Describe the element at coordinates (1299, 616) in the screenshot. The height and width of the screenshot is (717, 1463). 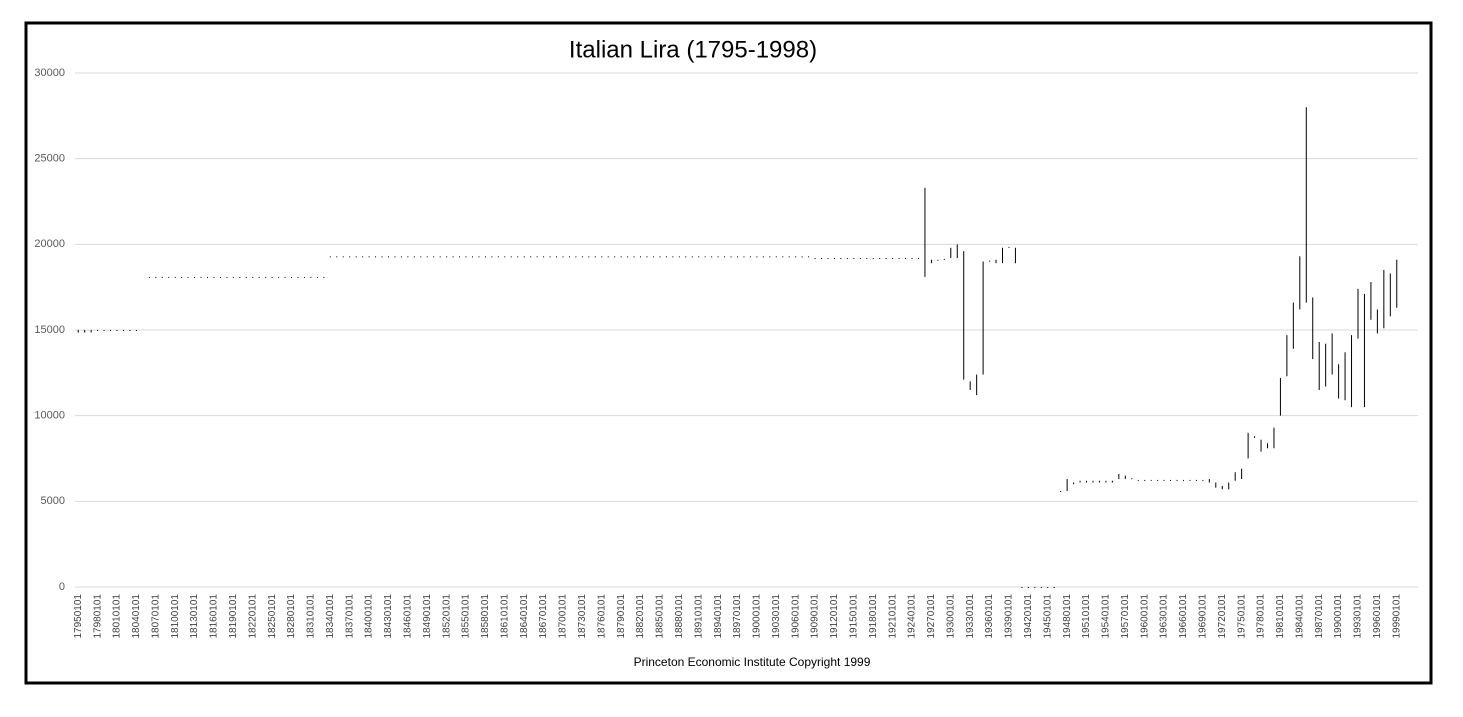
I see `x-tick-label: 19840101` at that location.